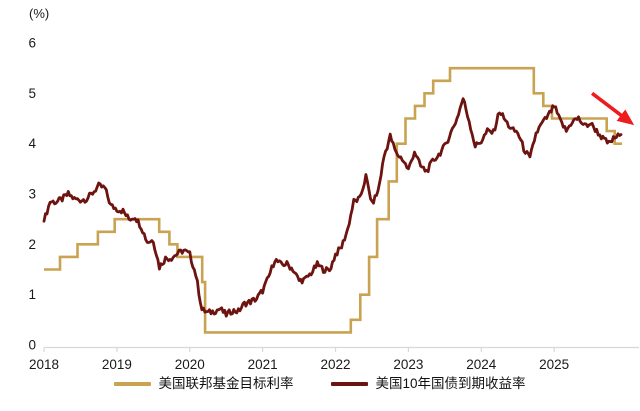  I want to click on legend-swatch-10y-treasury-yield, so click(350, 383).